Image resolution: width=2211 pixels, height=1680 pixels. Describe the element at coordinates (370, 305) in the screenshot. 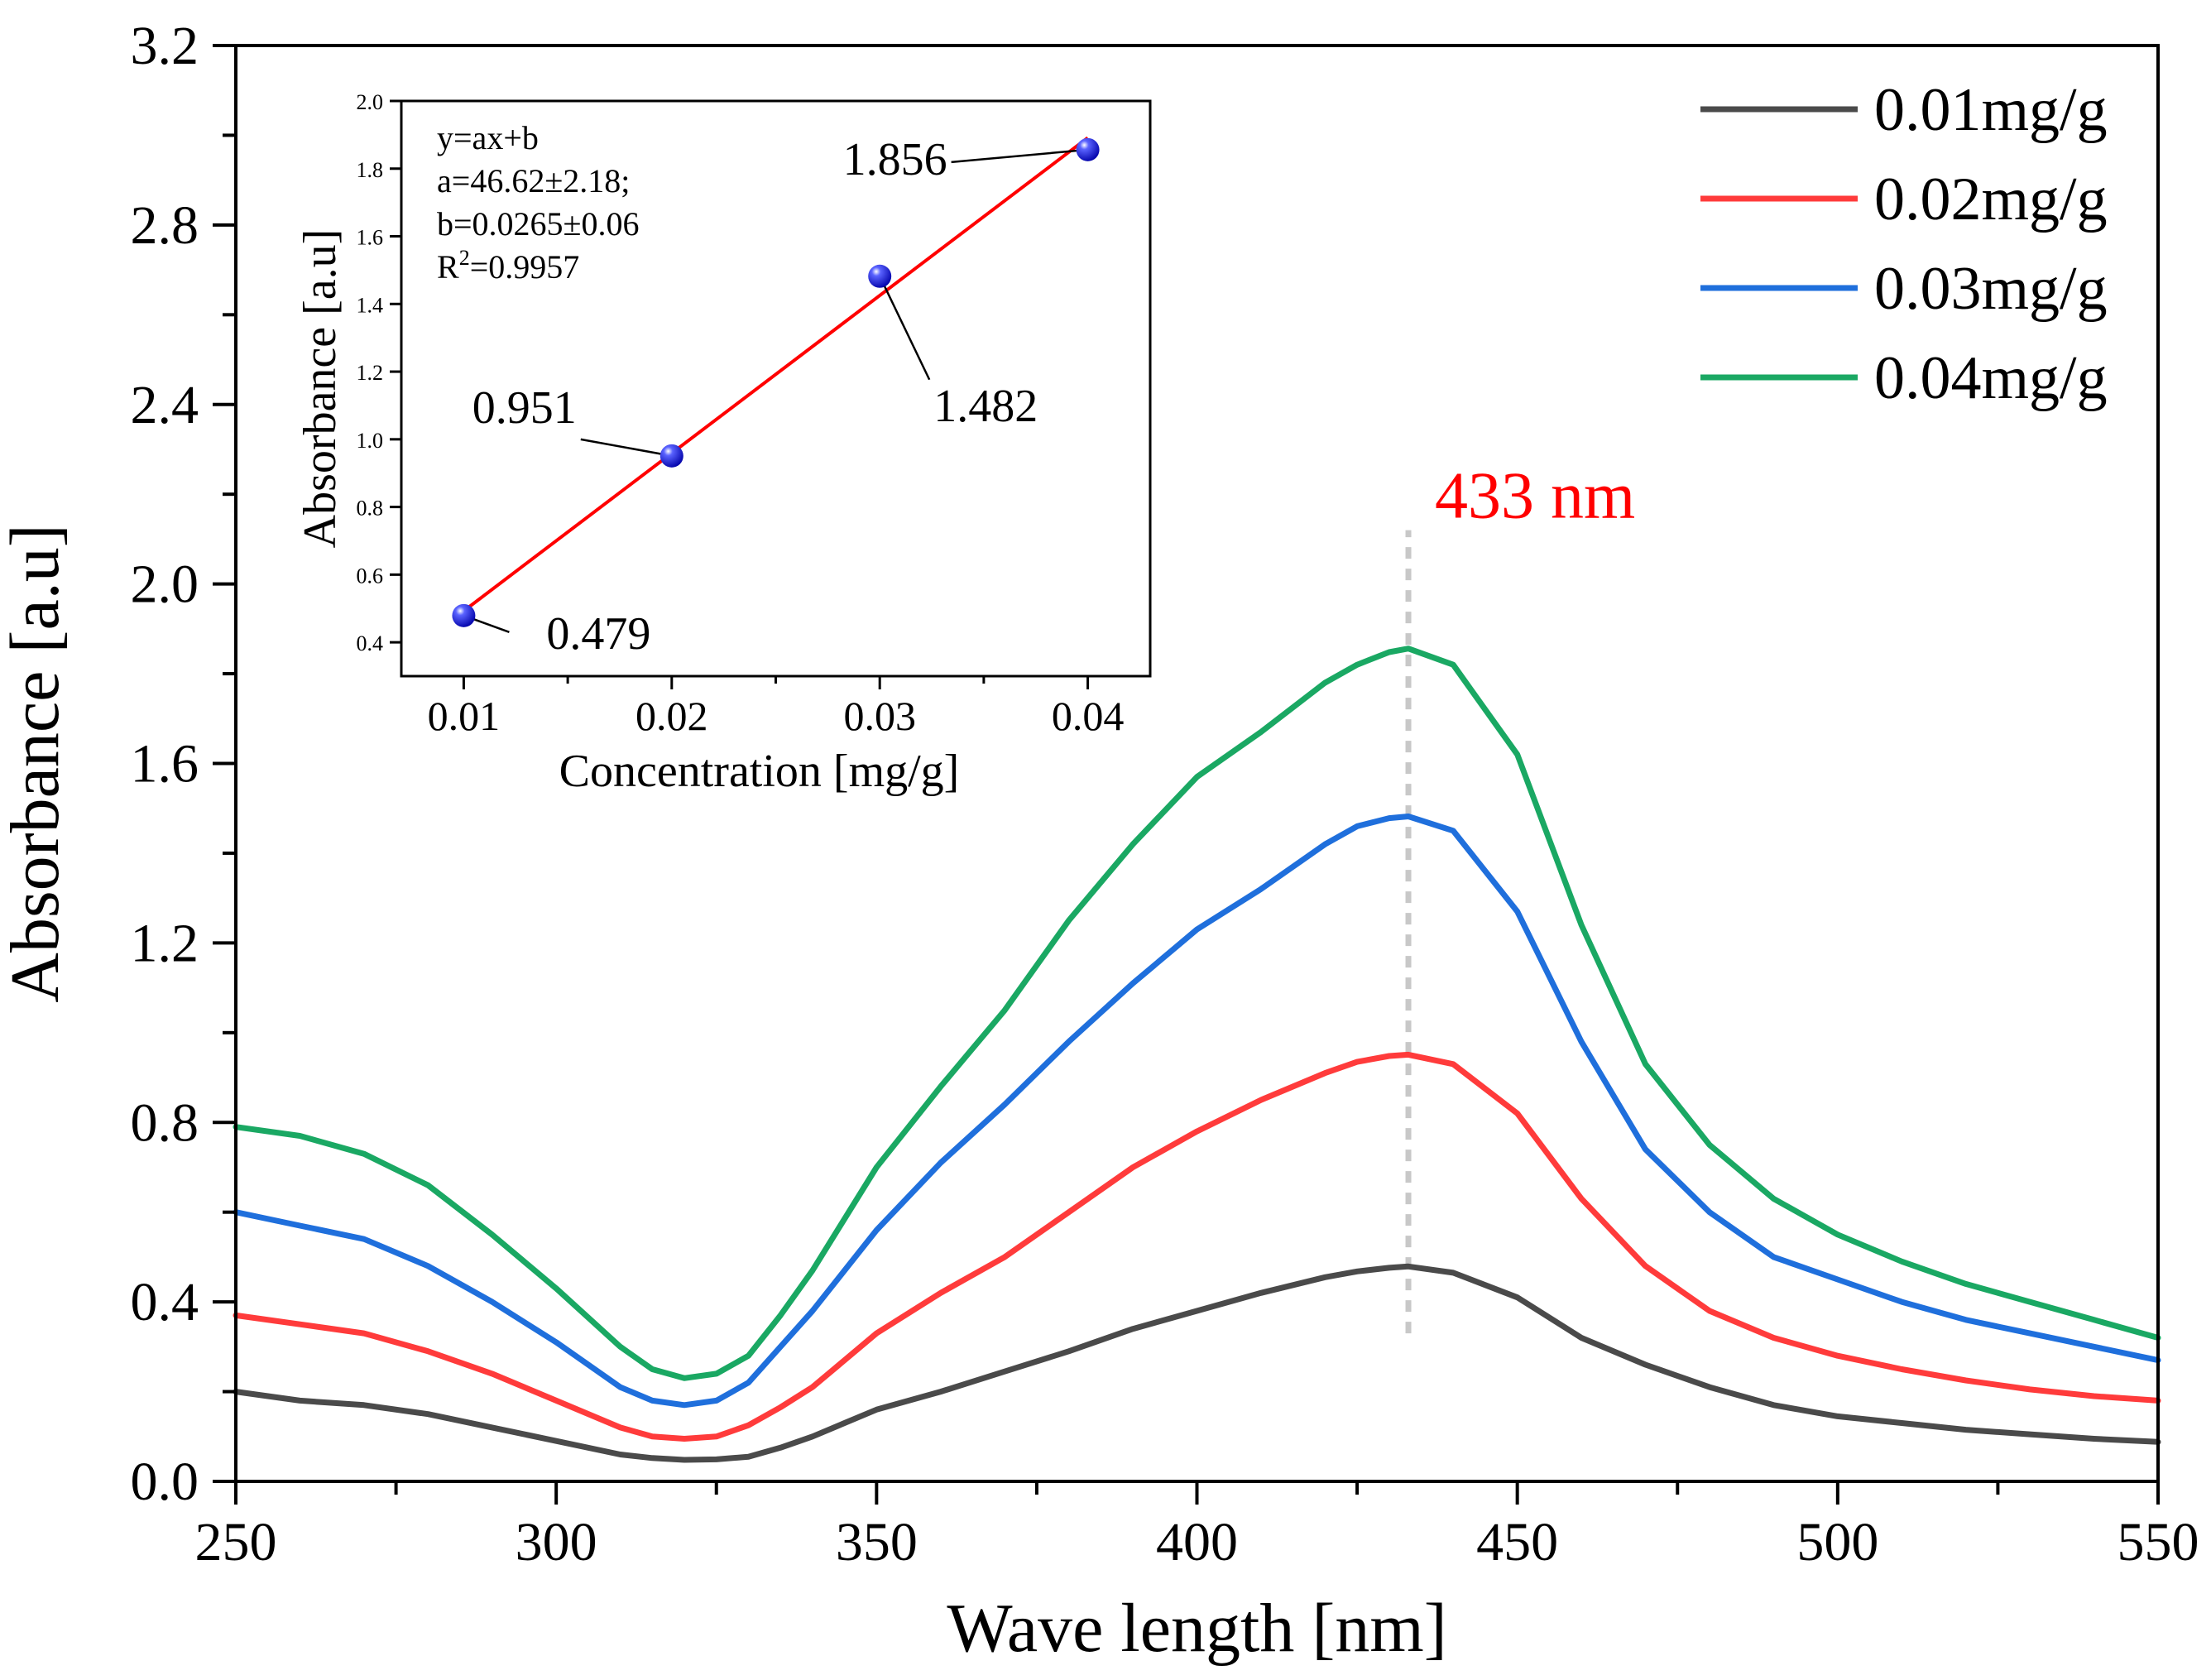

I see `inset-y-tick-label: 1.4` at that location.